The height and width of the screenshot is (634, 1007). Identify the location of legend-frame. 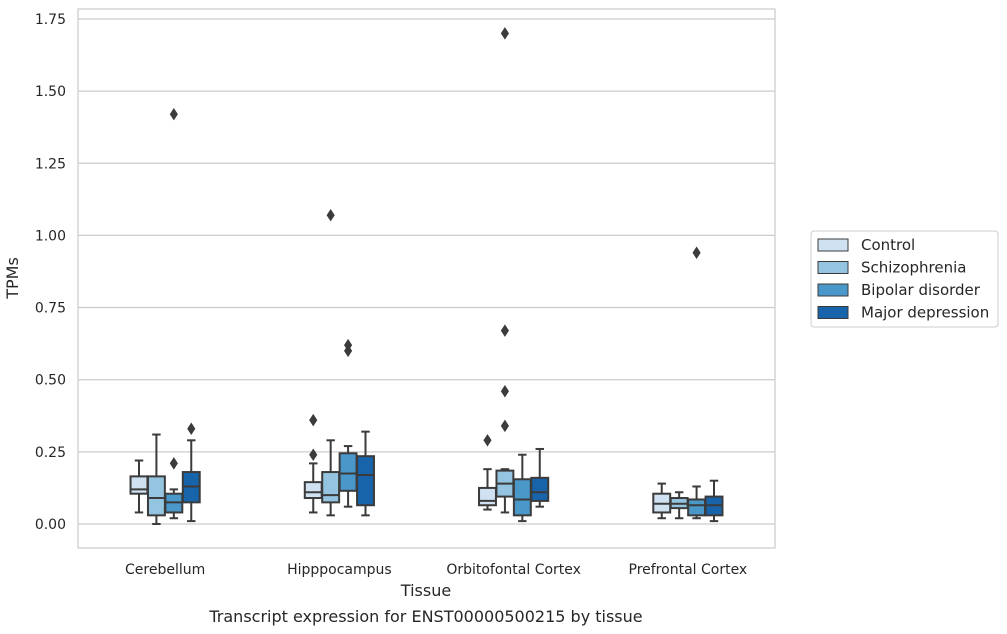
(904, 279).